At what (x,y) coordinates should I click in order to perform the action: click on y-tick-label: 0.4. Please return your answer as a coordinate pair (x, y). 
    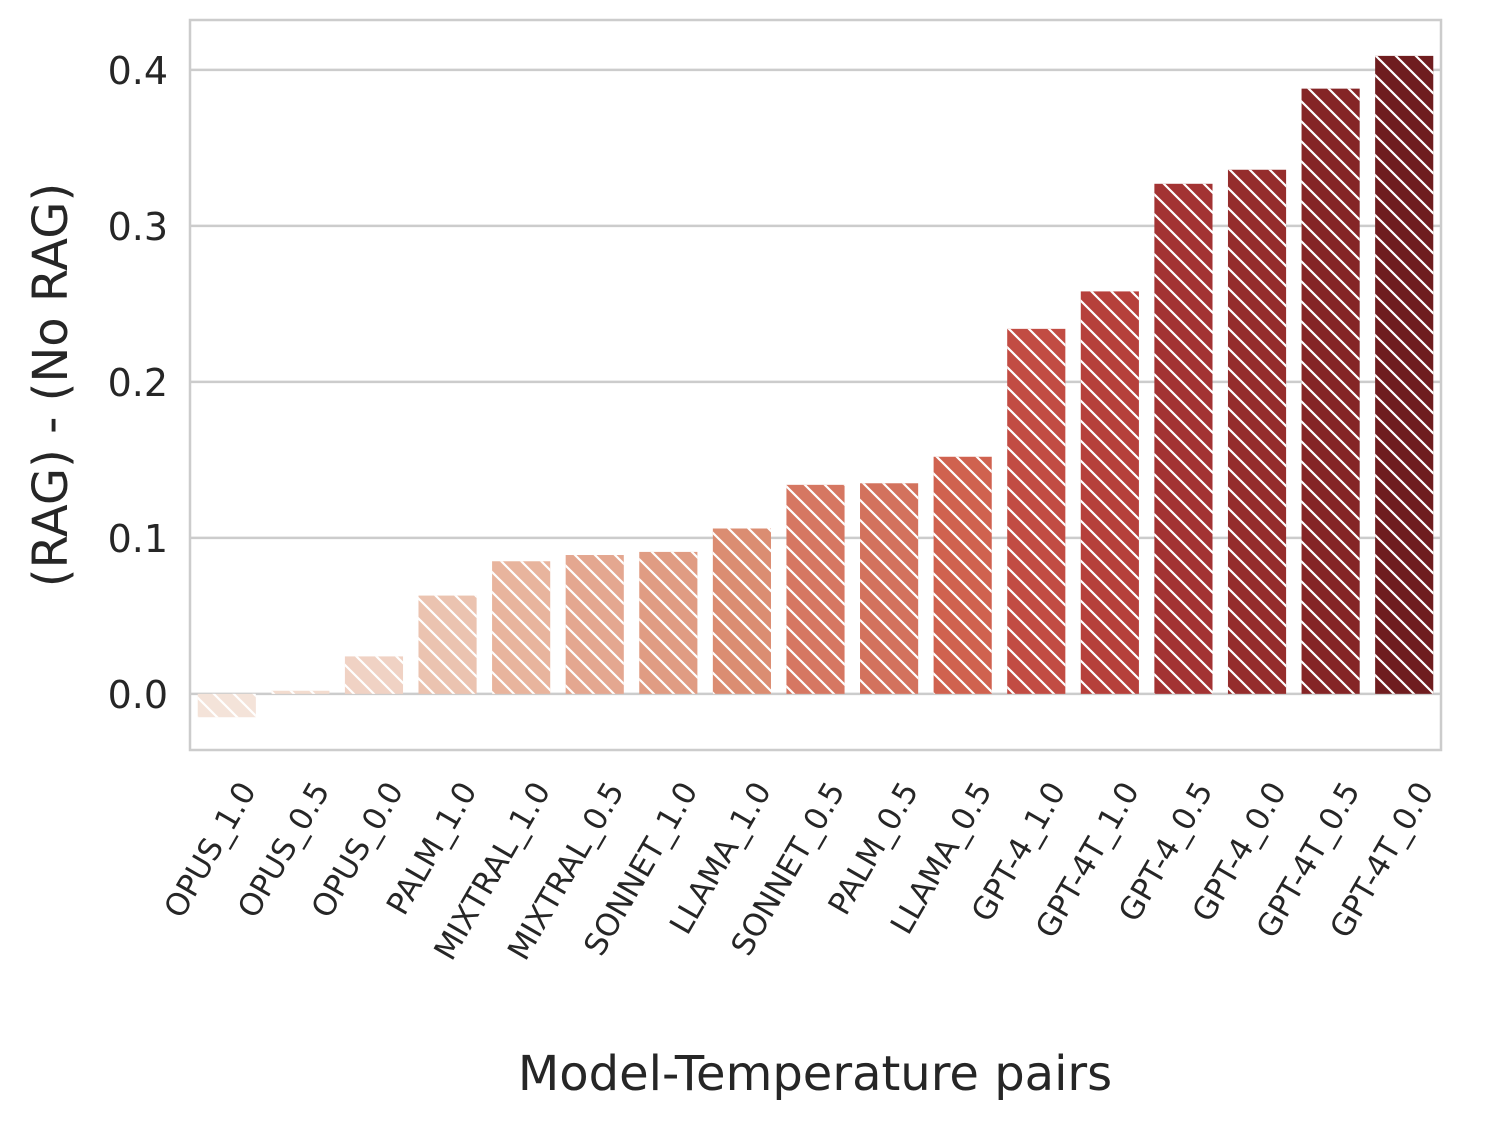
    Looking at the image, I should click on (138, 71).